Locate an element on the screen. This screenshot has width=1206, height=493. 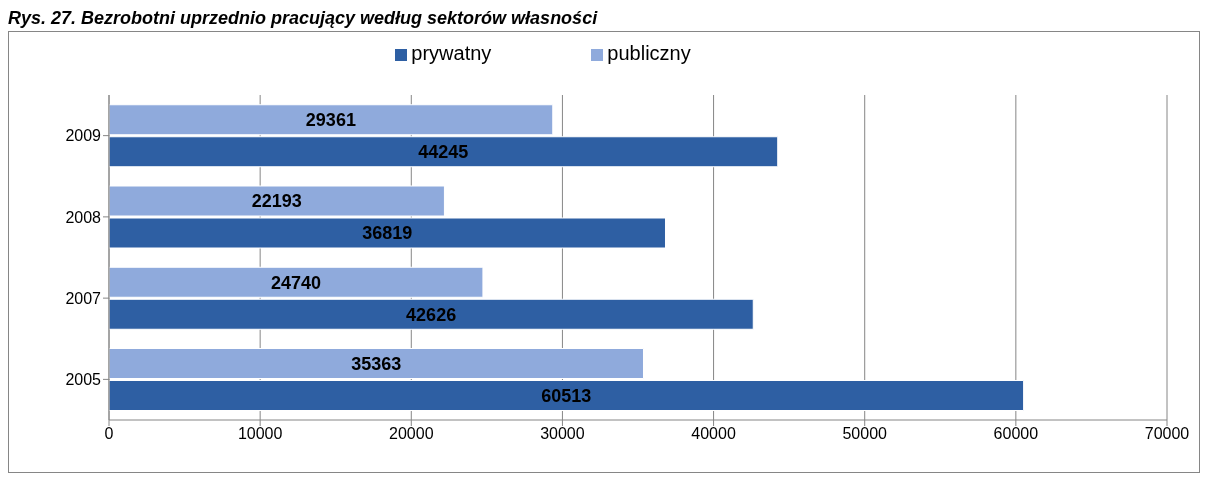
chart-title: Rys. 27. Bezrobotni uprzednio pracujący według sektorów własności is located at coordinates (303, 18).